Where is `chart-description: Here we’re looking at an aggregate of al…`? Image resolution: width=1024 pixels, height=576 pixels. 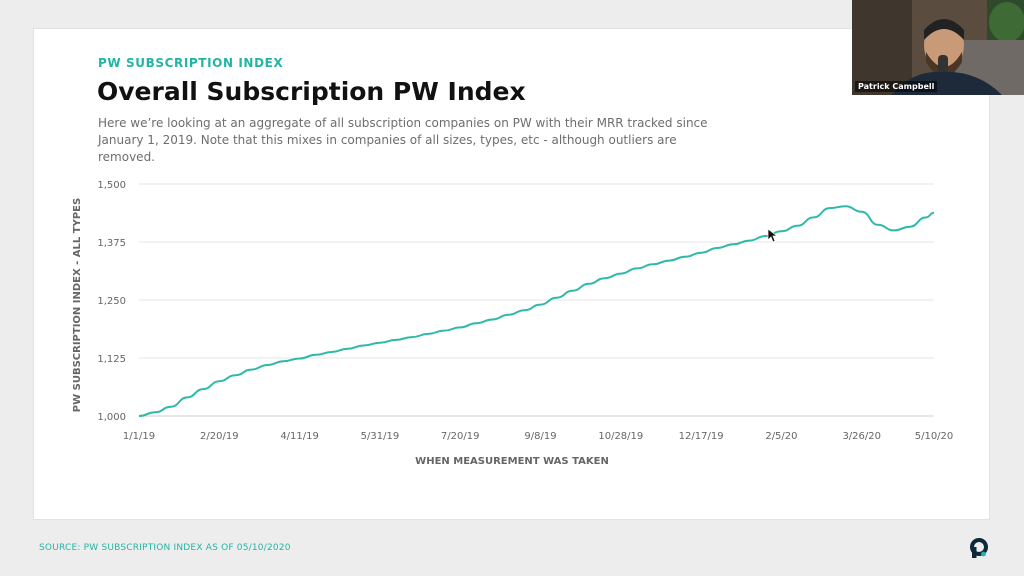
chart-description: Here we’re looking at an aggregate of al… is located at coordinates (403, 140).